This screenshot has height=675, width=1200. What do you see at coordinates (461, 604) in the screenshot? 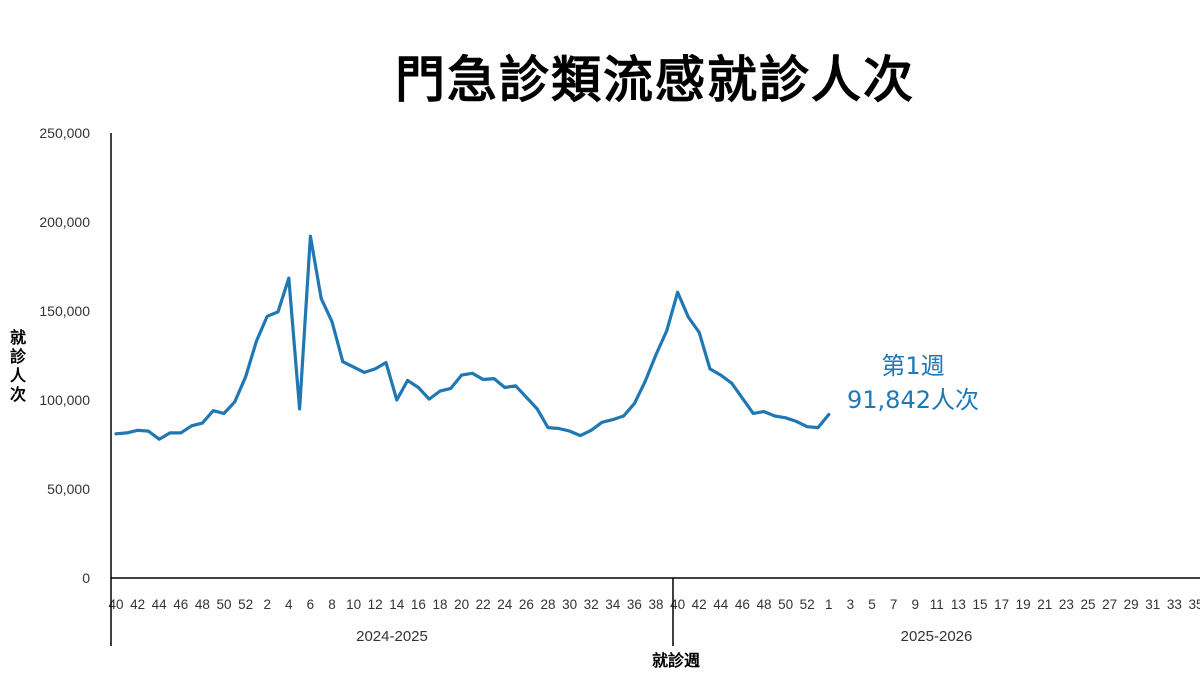
I see `x-tick-label: 20` at bounding box center [461, 604].